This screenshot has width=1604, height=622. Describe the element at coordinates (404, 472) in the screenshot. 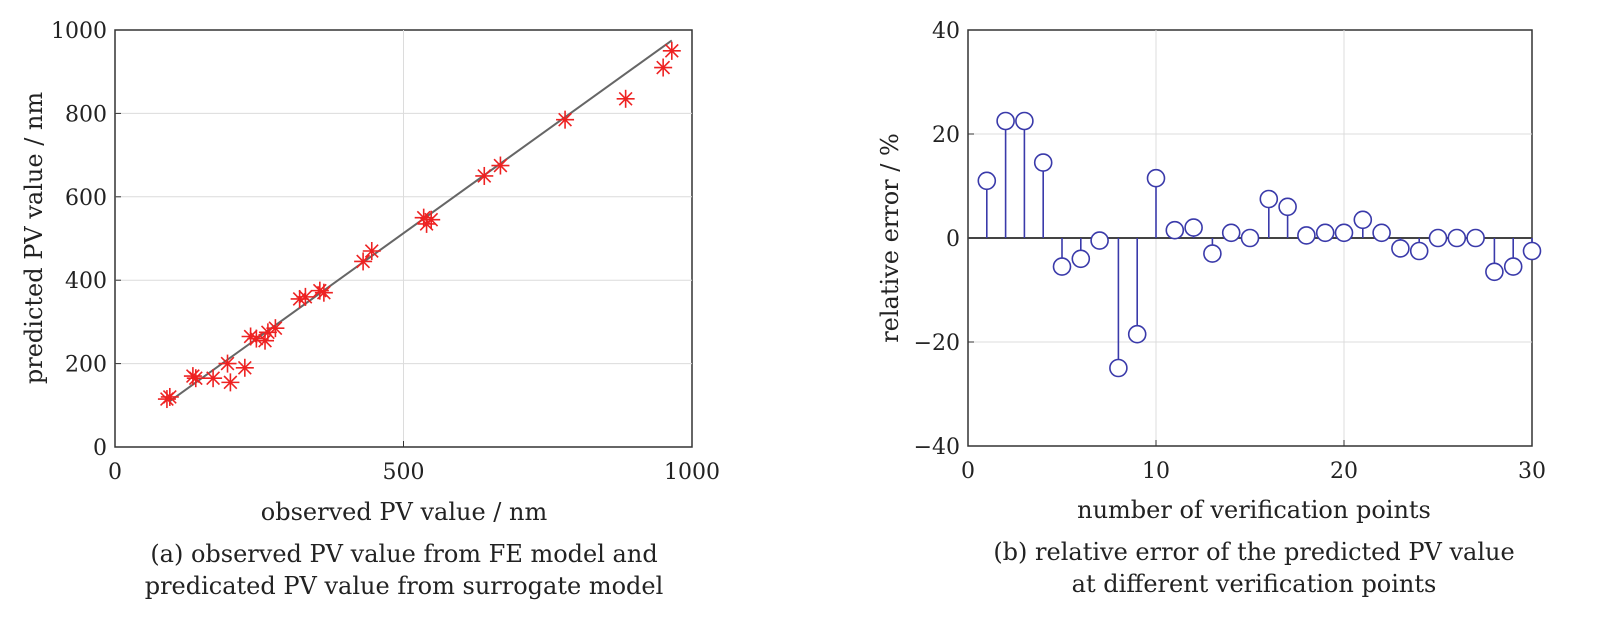

I see `panel-a-x-tick-label: 500` at that location.